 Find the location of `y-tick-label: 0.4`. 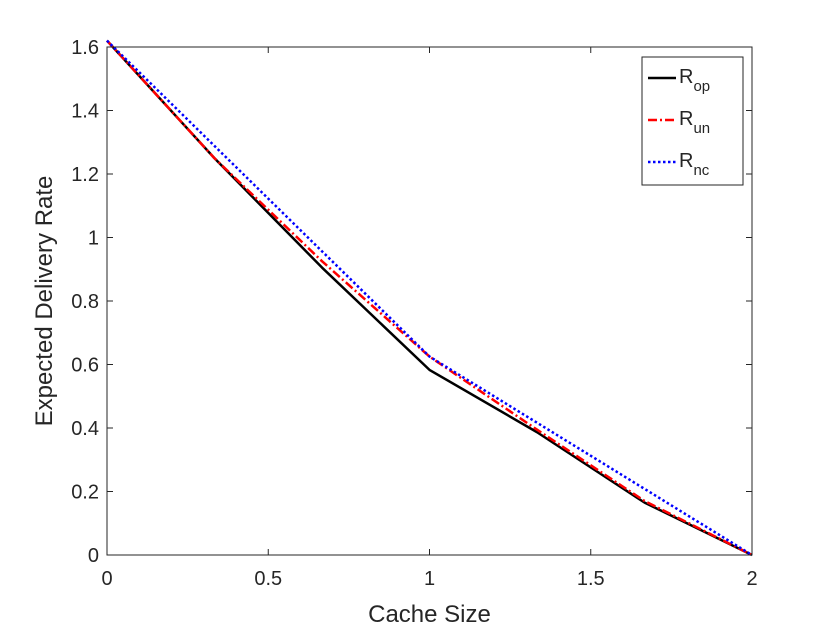

y-tick-label: 0.4 is located at coordinates (85, 429).